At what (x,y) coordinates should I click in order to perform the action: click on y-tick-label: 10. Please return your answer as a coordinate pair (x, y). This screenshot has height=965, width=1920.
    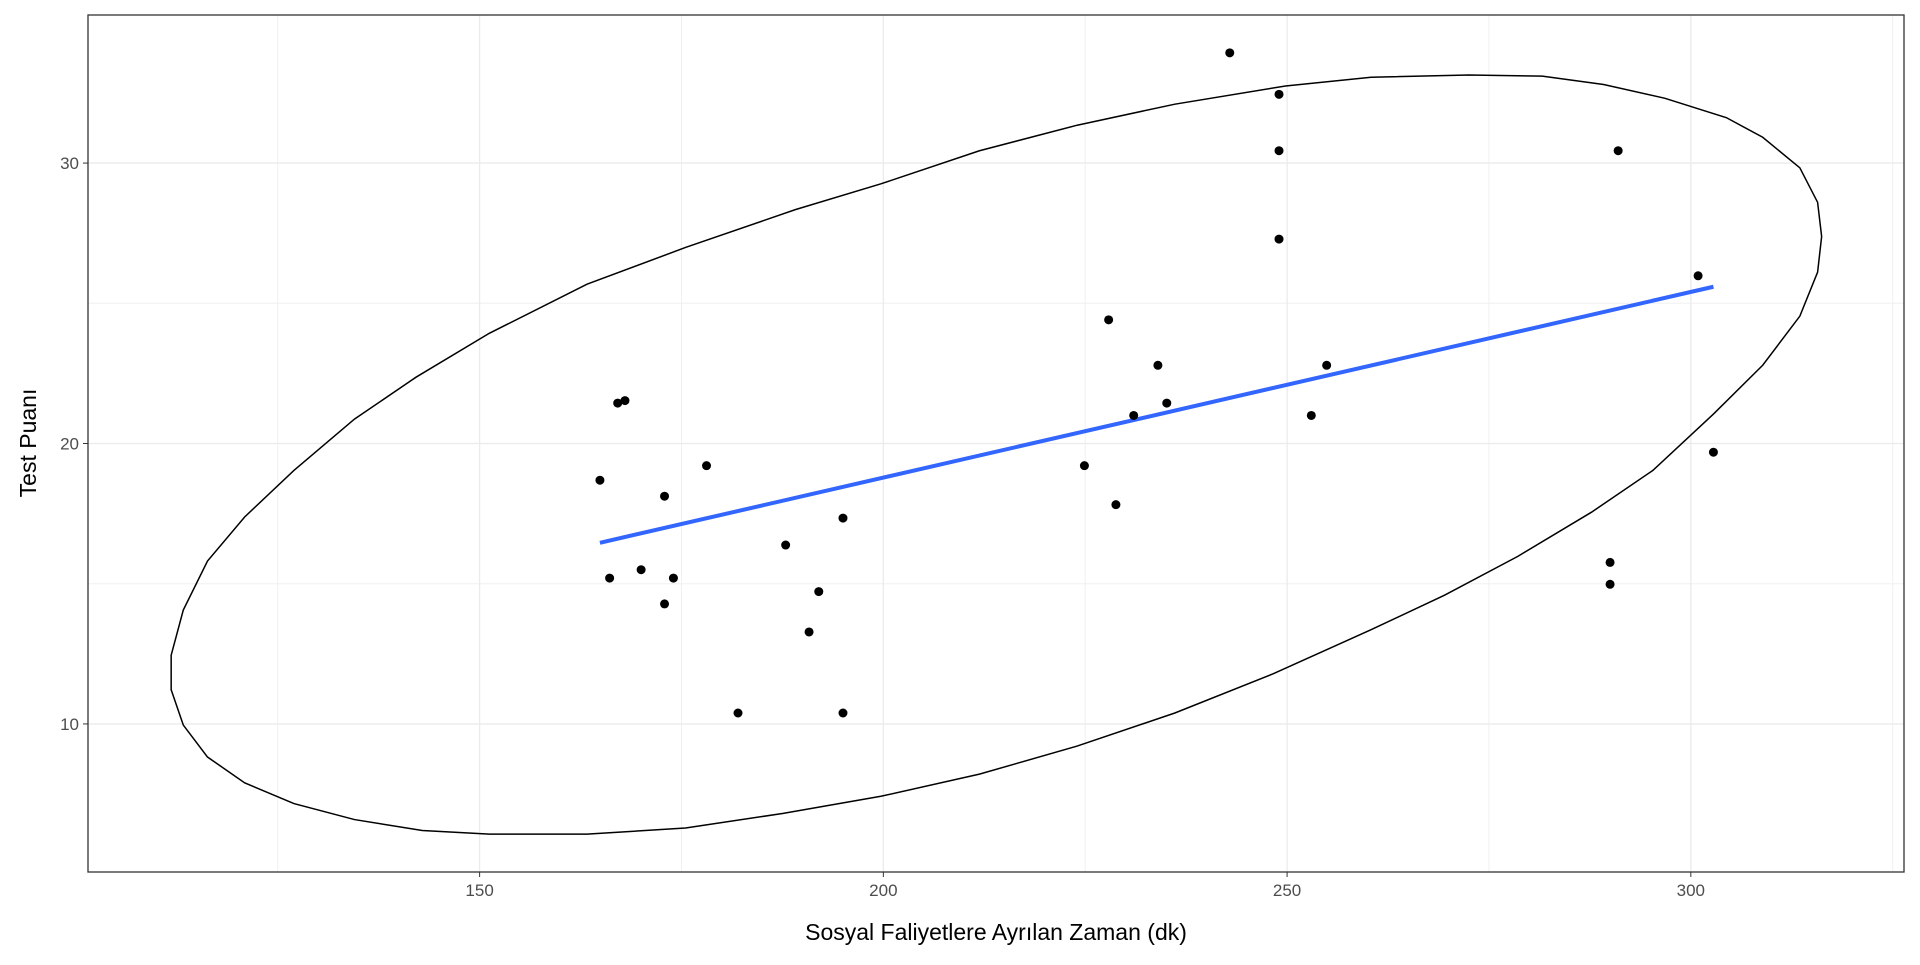
    Looking at the image, I should click on (69, 724).